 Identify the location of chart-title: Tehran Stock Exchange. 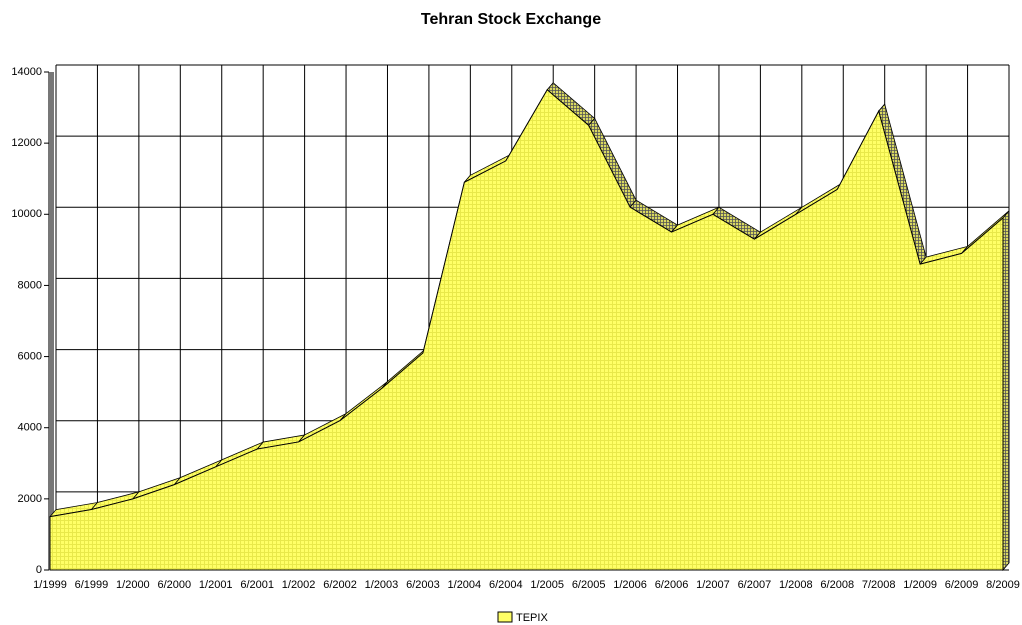
(511, 19).